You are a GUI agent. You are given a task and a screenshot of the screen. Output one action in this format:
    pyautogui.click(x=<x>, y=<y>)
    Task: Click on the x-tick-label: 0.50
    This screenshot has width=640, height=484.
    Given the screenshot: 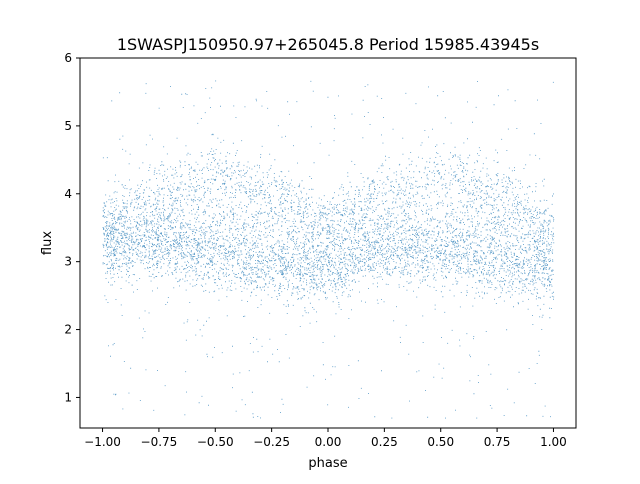 What is the action you would take?
    pyautogui.click(x=440, y=442)
    